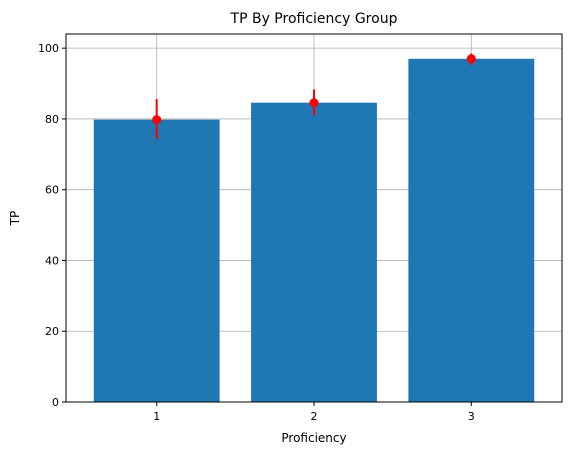 Image resolution: width=571 pixels, height=455 pixels. Describe the element at coordinates (156, 416) in the screenshot. I see `x-tick-label: 1` at that location.